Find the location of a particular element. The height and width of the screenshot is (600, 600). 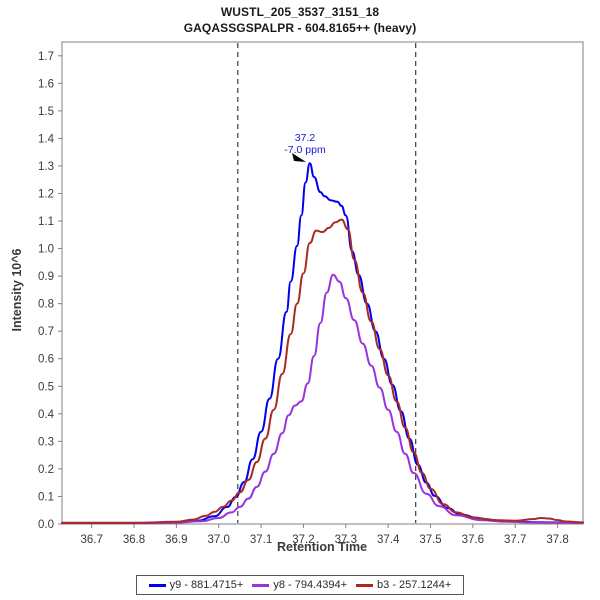

y-tick-label: 1.2 is located at coordinates (46, 194).